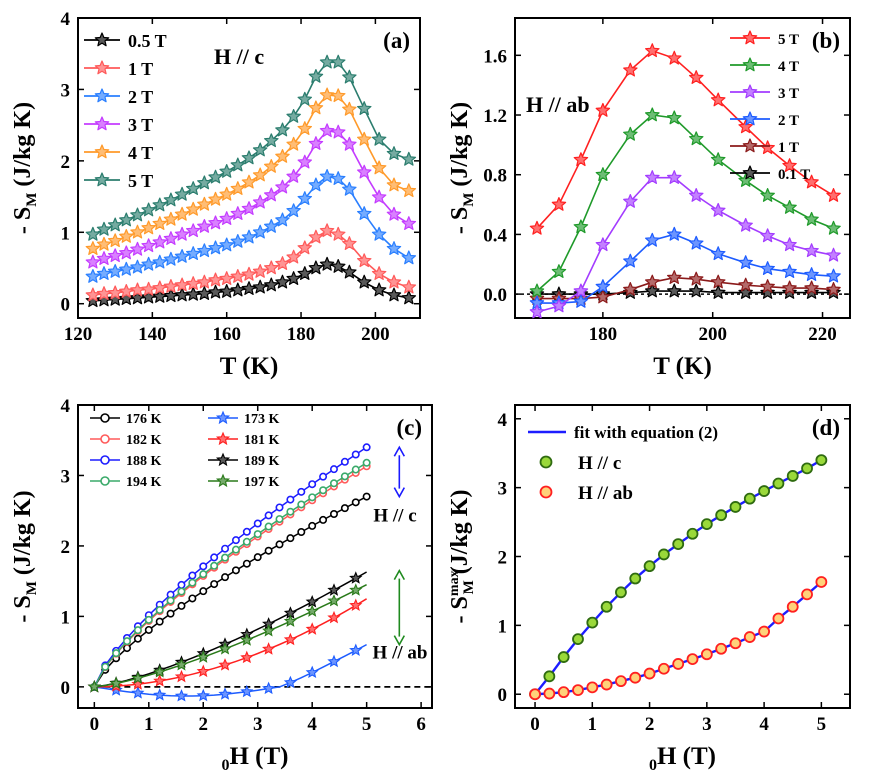 The width and height of the screenshot is (872, 783). Describe the element at coordinates (682, 168) in the screenshot. I see `plot-frame` at that location.